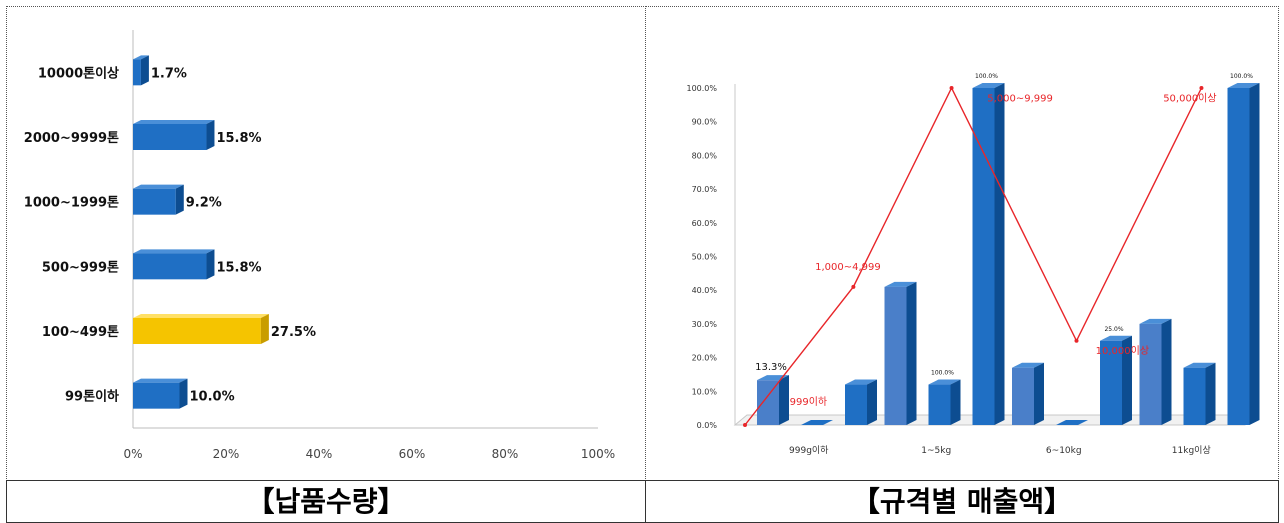  Describe the element at coordinates (1122, 351) in the screenshot. I see `red-line-annotation: 10,000이상` at that location.